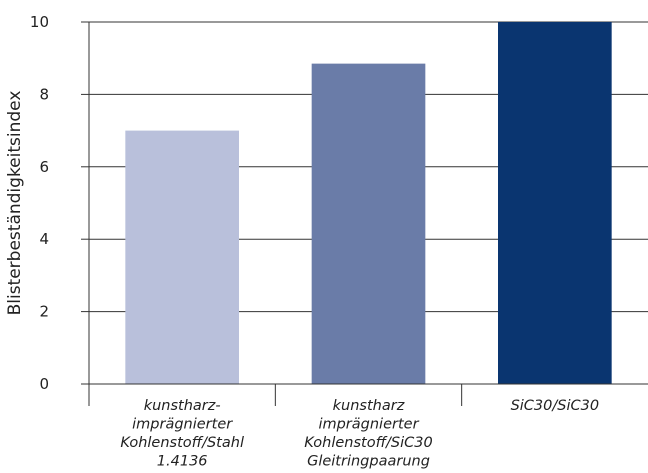 The width and height of the screenshot is (648, 473). Describe the element at coordinates (44, 384) in the screenshot. I see `y-tick-label: 0` at that location.